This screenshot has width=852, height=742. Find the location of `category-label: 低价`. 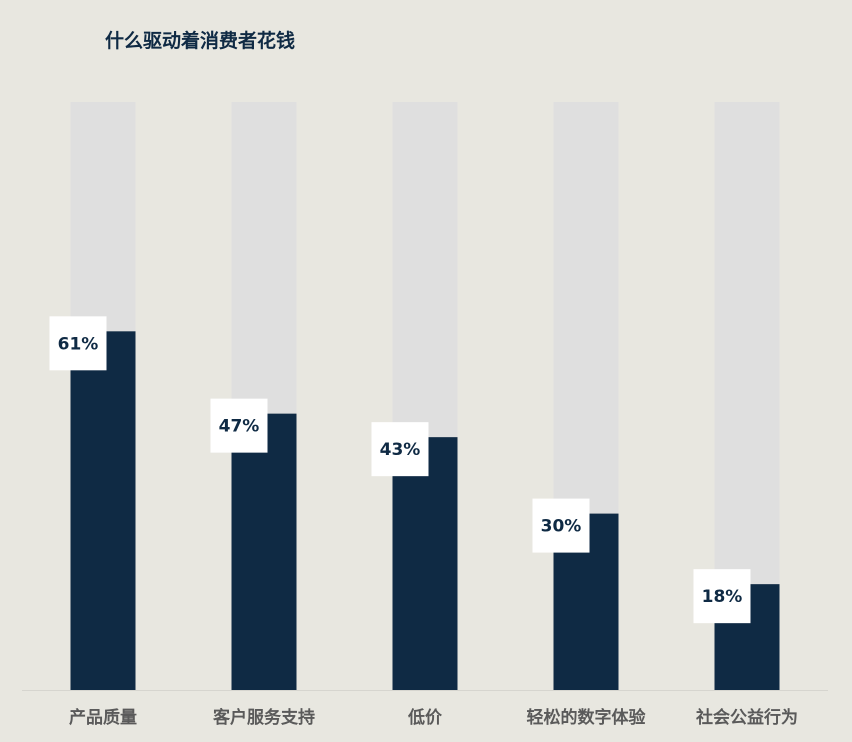

category-label: 低价 is located at coordinates (425, 717).